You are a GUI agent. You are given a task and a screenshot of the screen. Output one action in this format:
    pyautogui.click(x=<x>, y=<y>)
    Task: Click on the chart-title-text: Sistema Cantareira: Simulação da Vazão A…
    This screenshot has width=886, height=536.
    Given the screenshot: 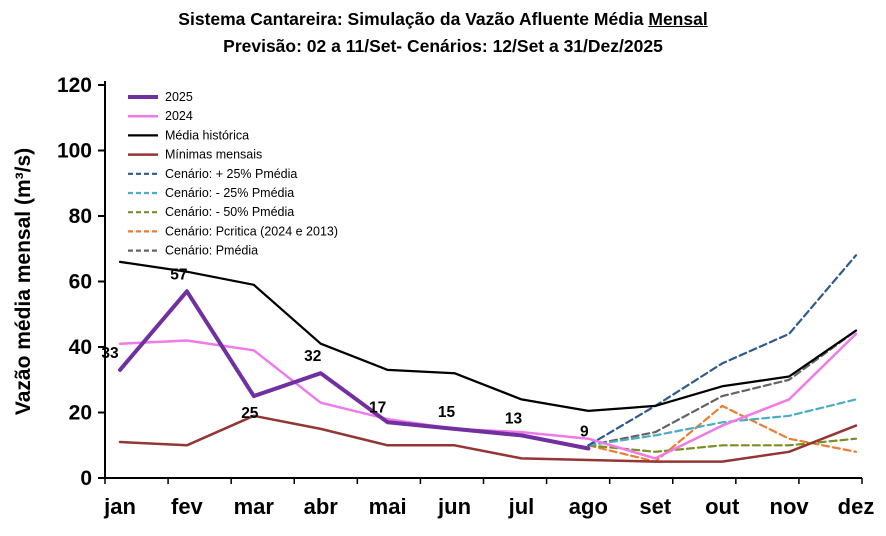 What is the action you would take?
    pyautogui.click(x=413, y=19)
    